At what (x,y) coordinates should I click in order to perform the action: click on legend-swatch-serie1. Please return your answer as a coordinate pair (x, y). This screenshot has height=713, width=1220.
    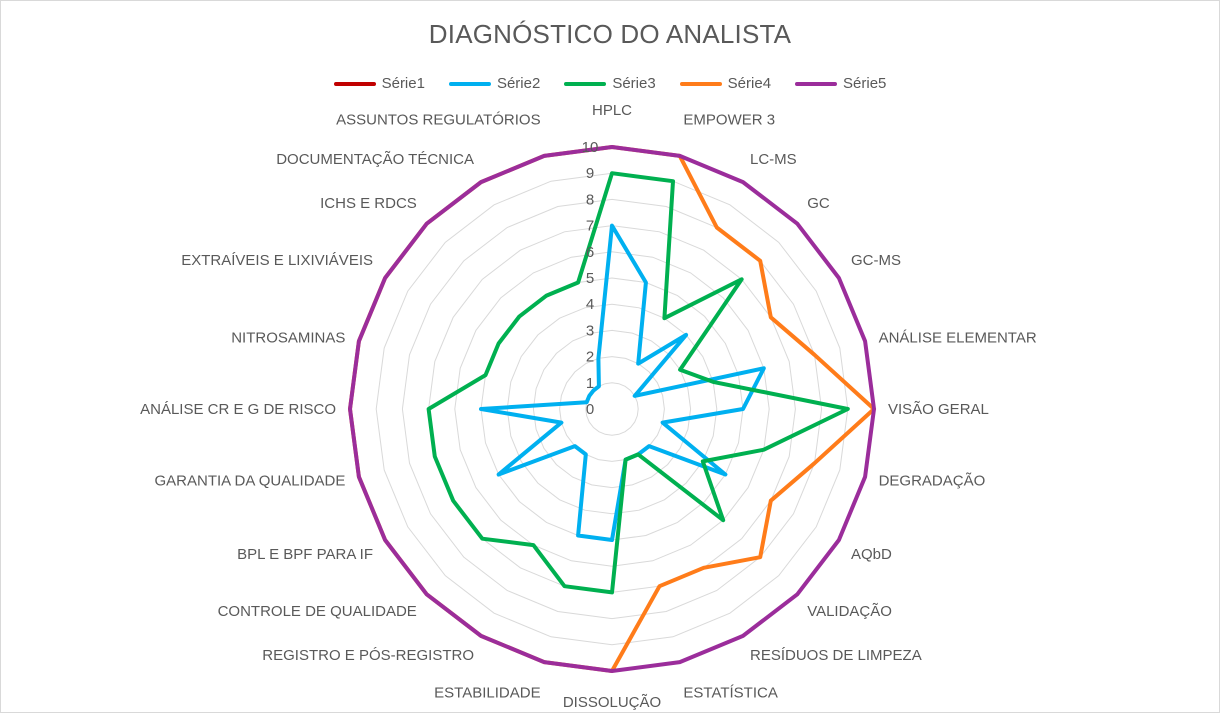
    Looking at the image, I should click on (354, 83).